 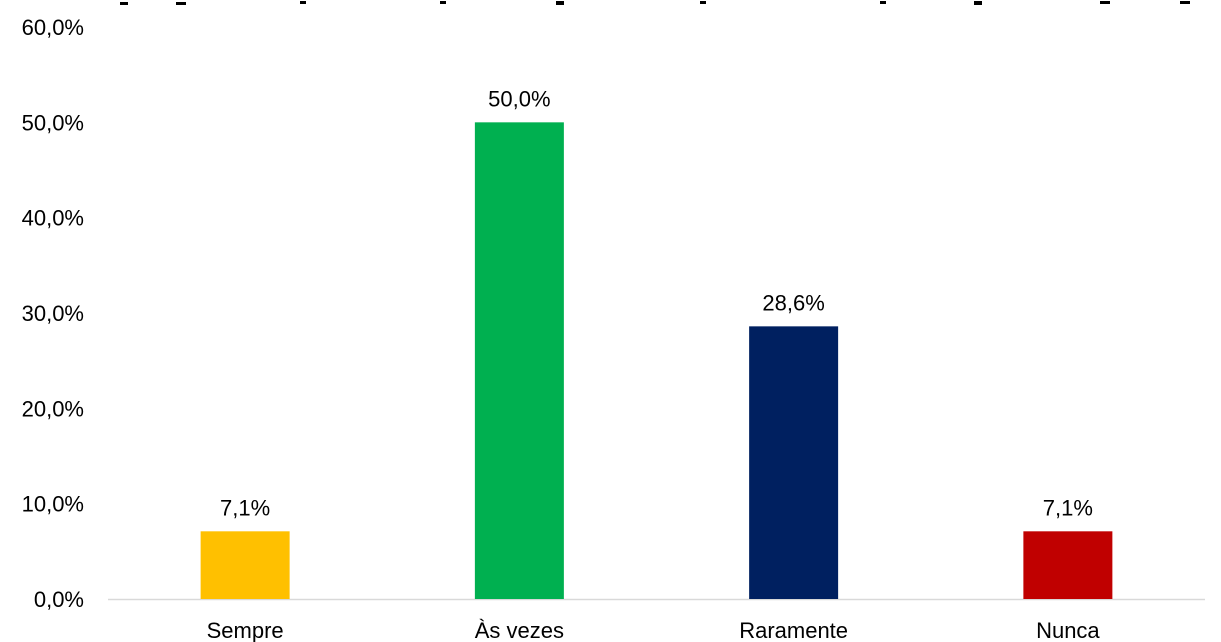 What do you see at coordinates (53, 218) in the screenshot?
I see `y-tick-label: 40,0%` at bounding box center [53, 218].